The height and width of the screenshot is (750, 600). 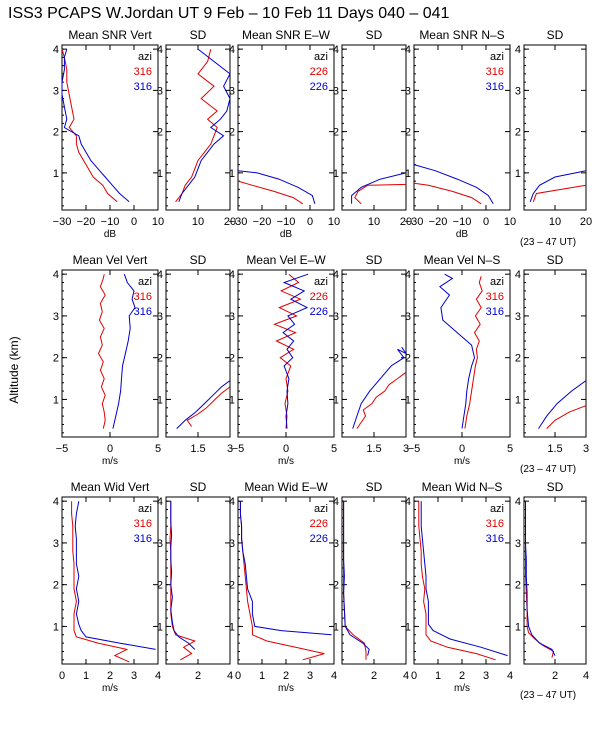 What do you see at coordinates (552, 354) in the screenshot?
I see `panel-vel-5: SD 1 2 3 4 1.5 3` at bounding box center [552, 354].